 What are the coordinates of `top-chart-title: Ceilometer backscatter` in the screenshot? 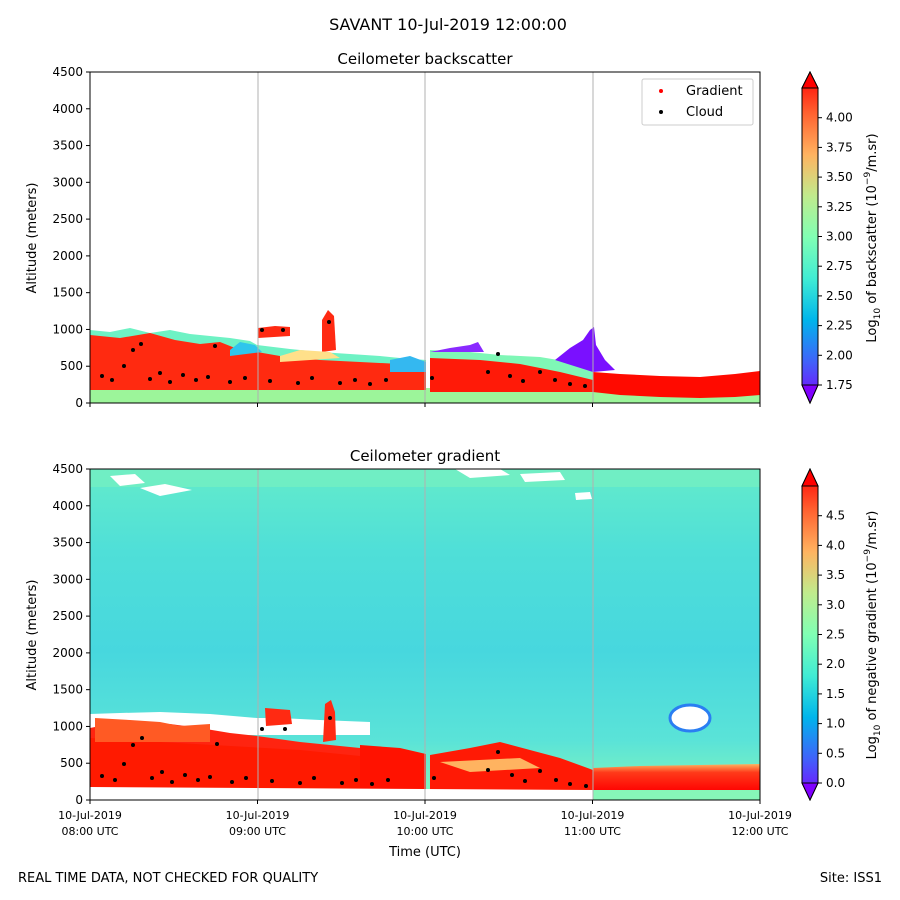 It's located at (425, 59).